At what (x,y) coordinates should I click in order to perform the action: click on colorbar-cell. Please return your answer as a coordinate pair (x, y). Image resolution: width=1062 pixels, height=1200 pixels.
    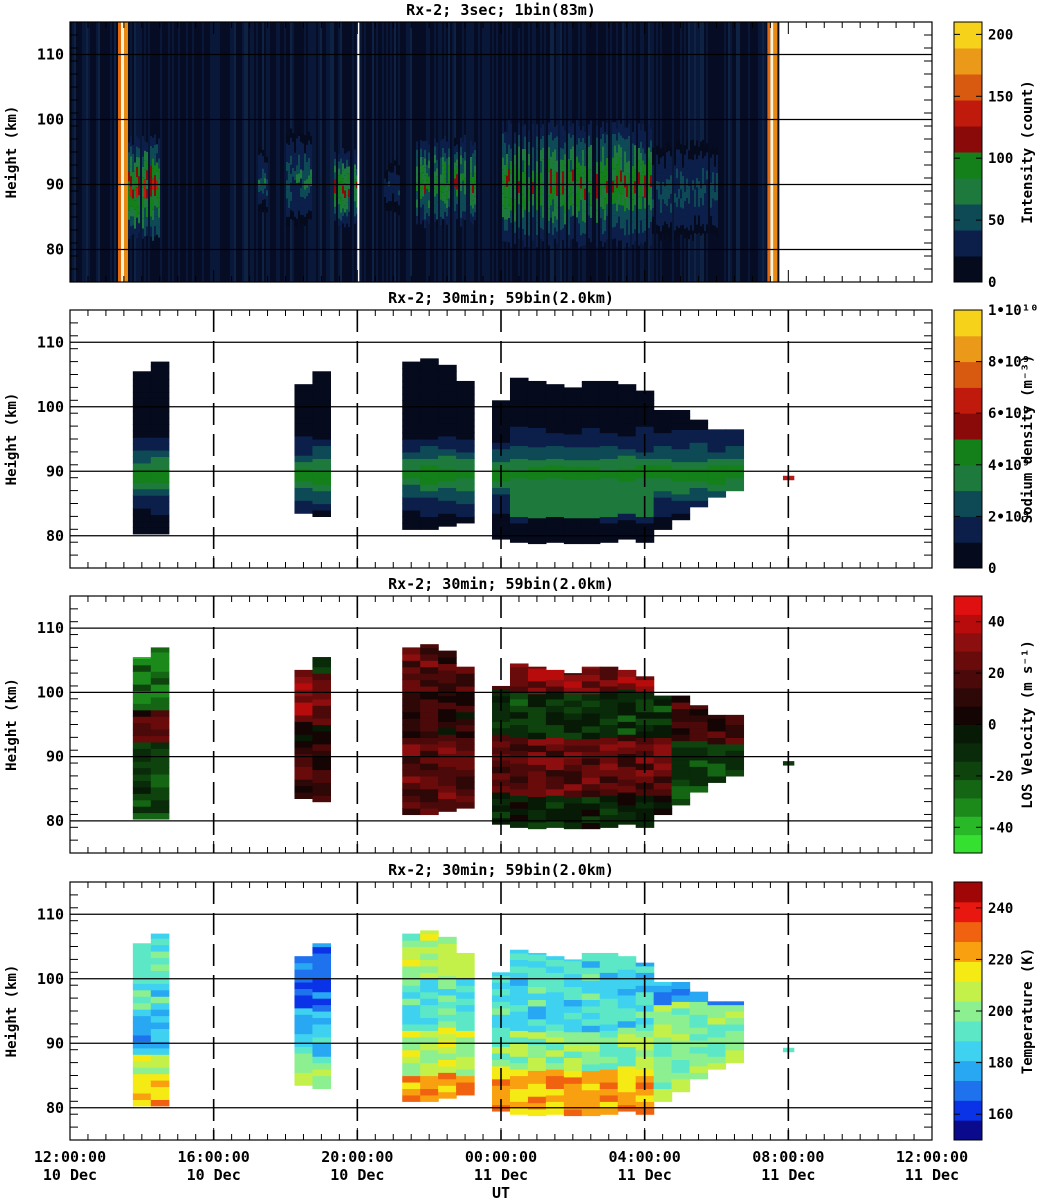
    Looking at the image, I should click on (968, 789).